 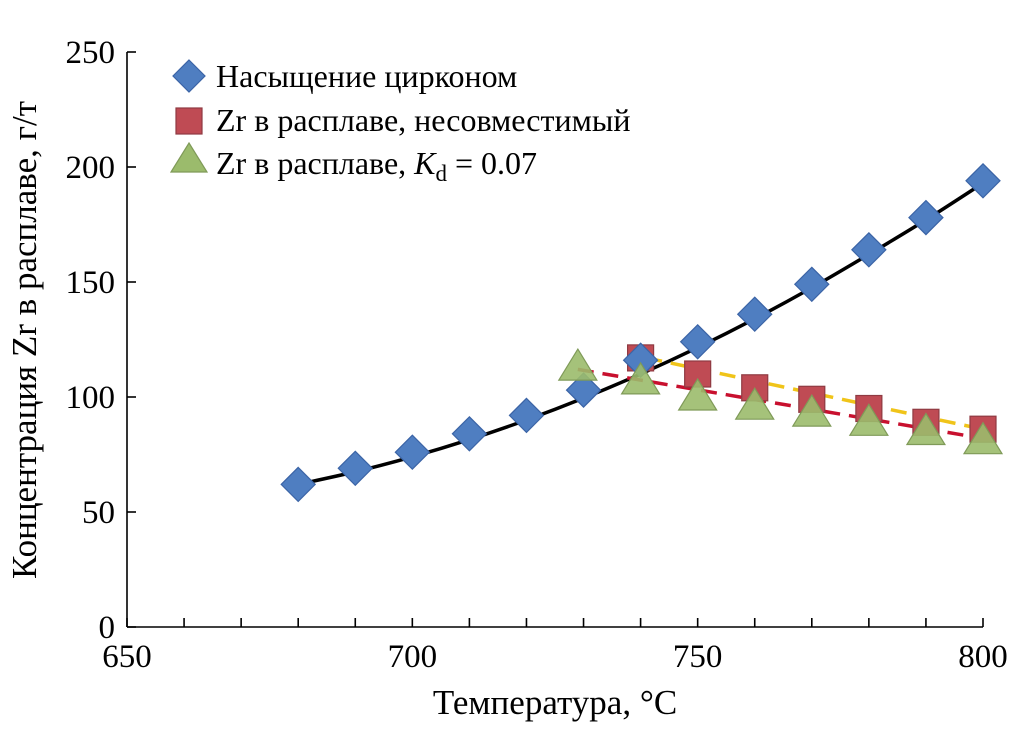 What do you see at coordinates (555, 702) in the screenshot?
I see `x-axis-title: Температура, °C` at bounding box center [555, 702].